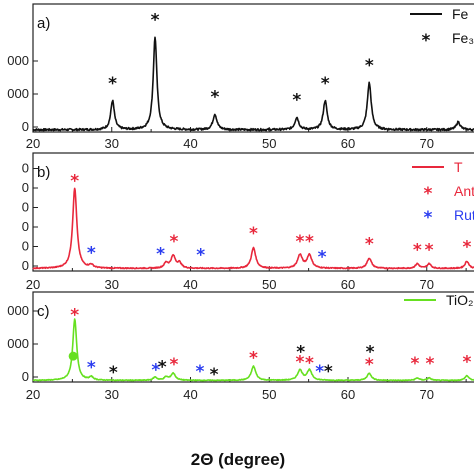 The width and height of the screenshot is (474, 474). What do you see at coordinates (443, 193) in the screenshot?
I see `legend: T * Anta * Rutil` at bounding box center [443, 193].